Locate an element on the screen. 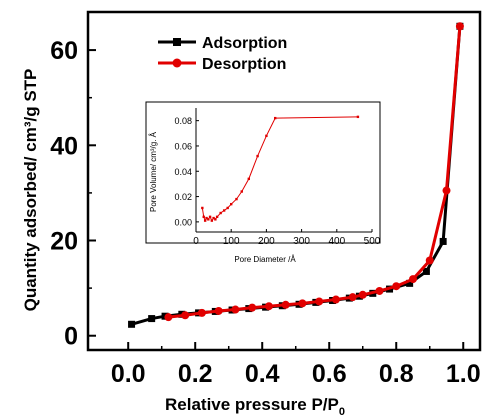  y-tick-label: 40 is located at coordinates (64, 146).